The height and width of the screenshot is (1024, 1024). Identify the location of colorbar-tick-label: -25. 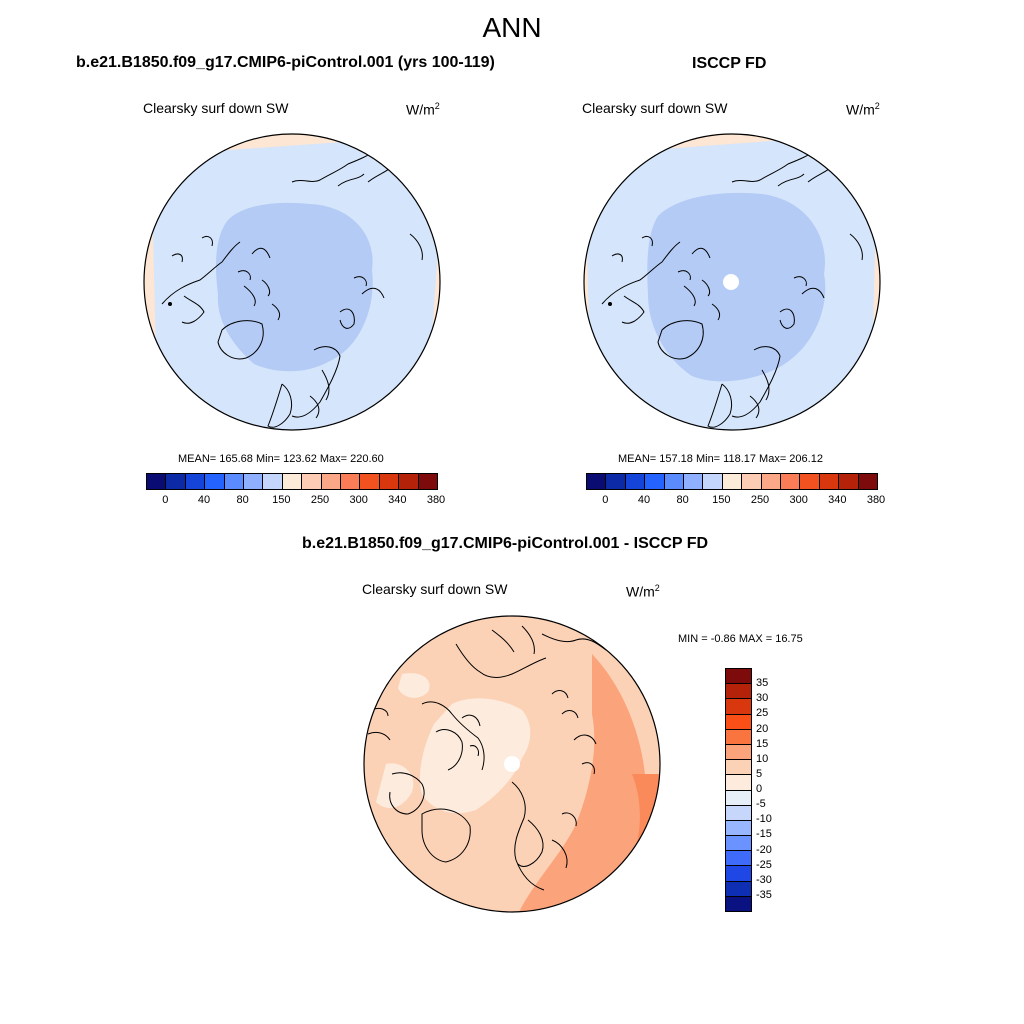
(764, 864).